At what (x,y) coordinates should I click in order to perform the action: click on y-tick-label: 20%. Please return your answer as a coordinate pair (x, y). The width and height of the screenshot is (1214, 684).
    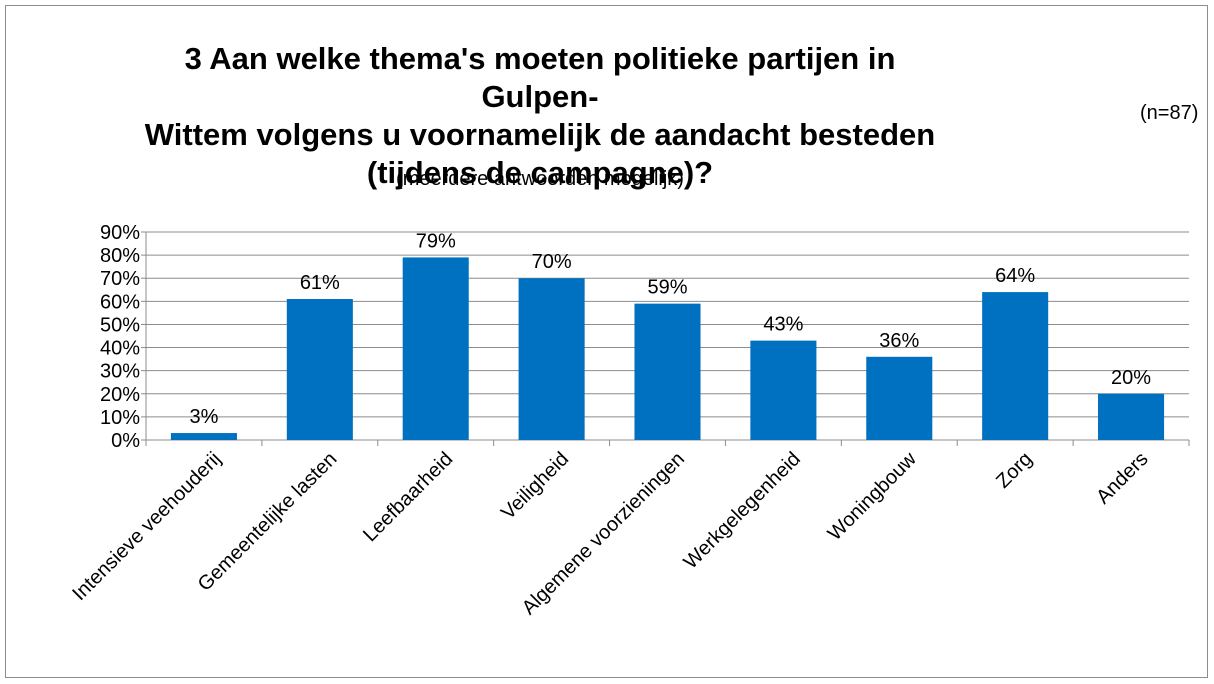
    Looking at the image, I should click on (120, 395).